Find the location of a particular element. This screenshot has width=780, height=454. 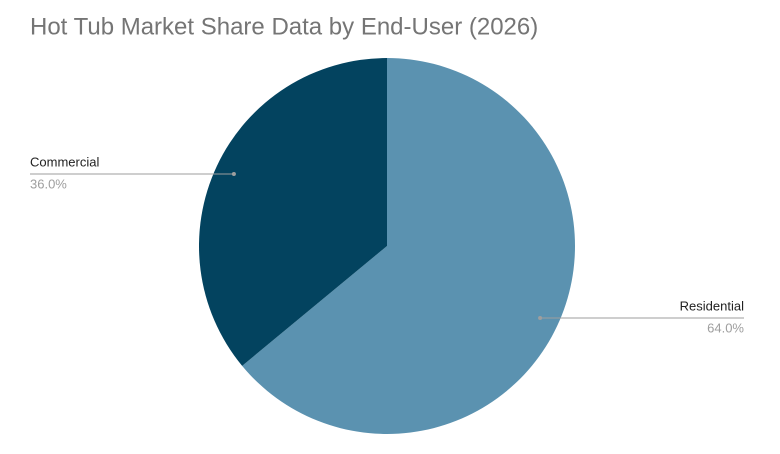

value-label: 64.0% is located at coordinates (725, 327).